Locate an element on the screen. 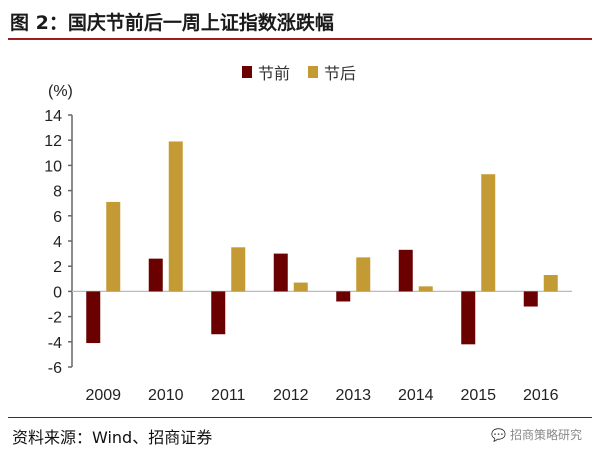 The image size is (600, 451). y-tick-label: -6 is located at coordinates (55, 368).